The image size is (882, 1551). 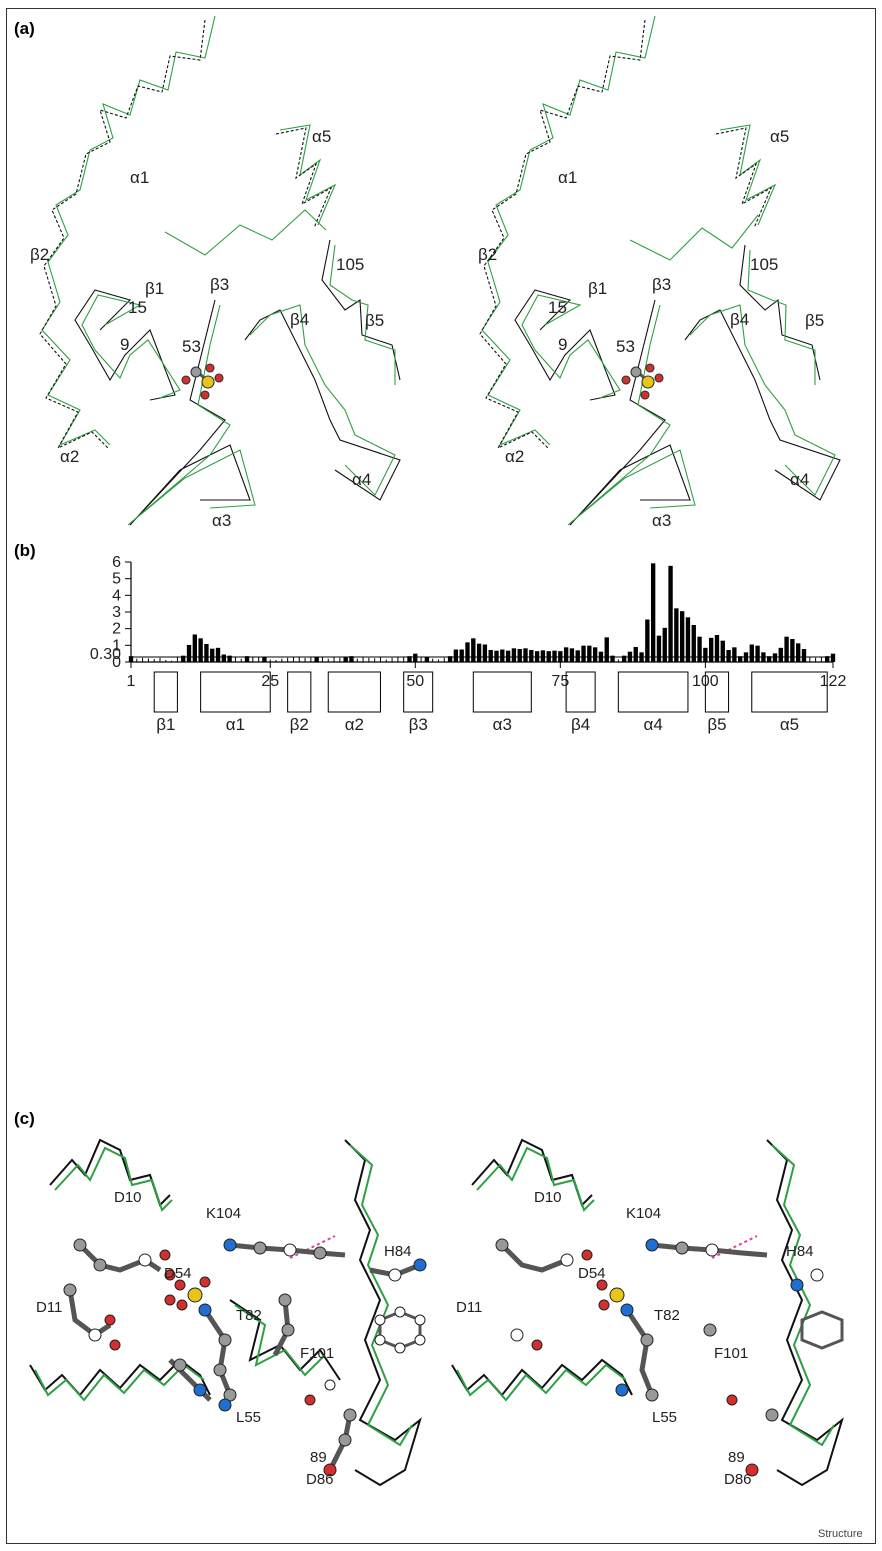 I want to click on panel-a-right-view, so click(x=660, y=270).